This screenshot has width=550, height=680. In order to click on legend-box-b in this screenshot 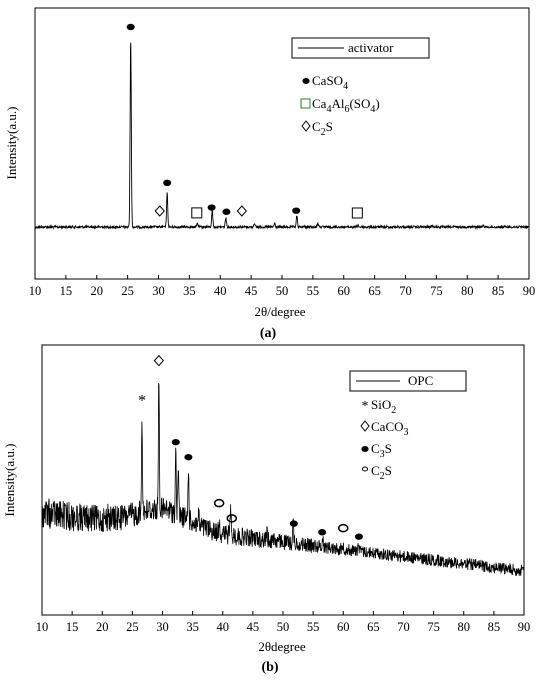, I will do `click(408, 381)`.